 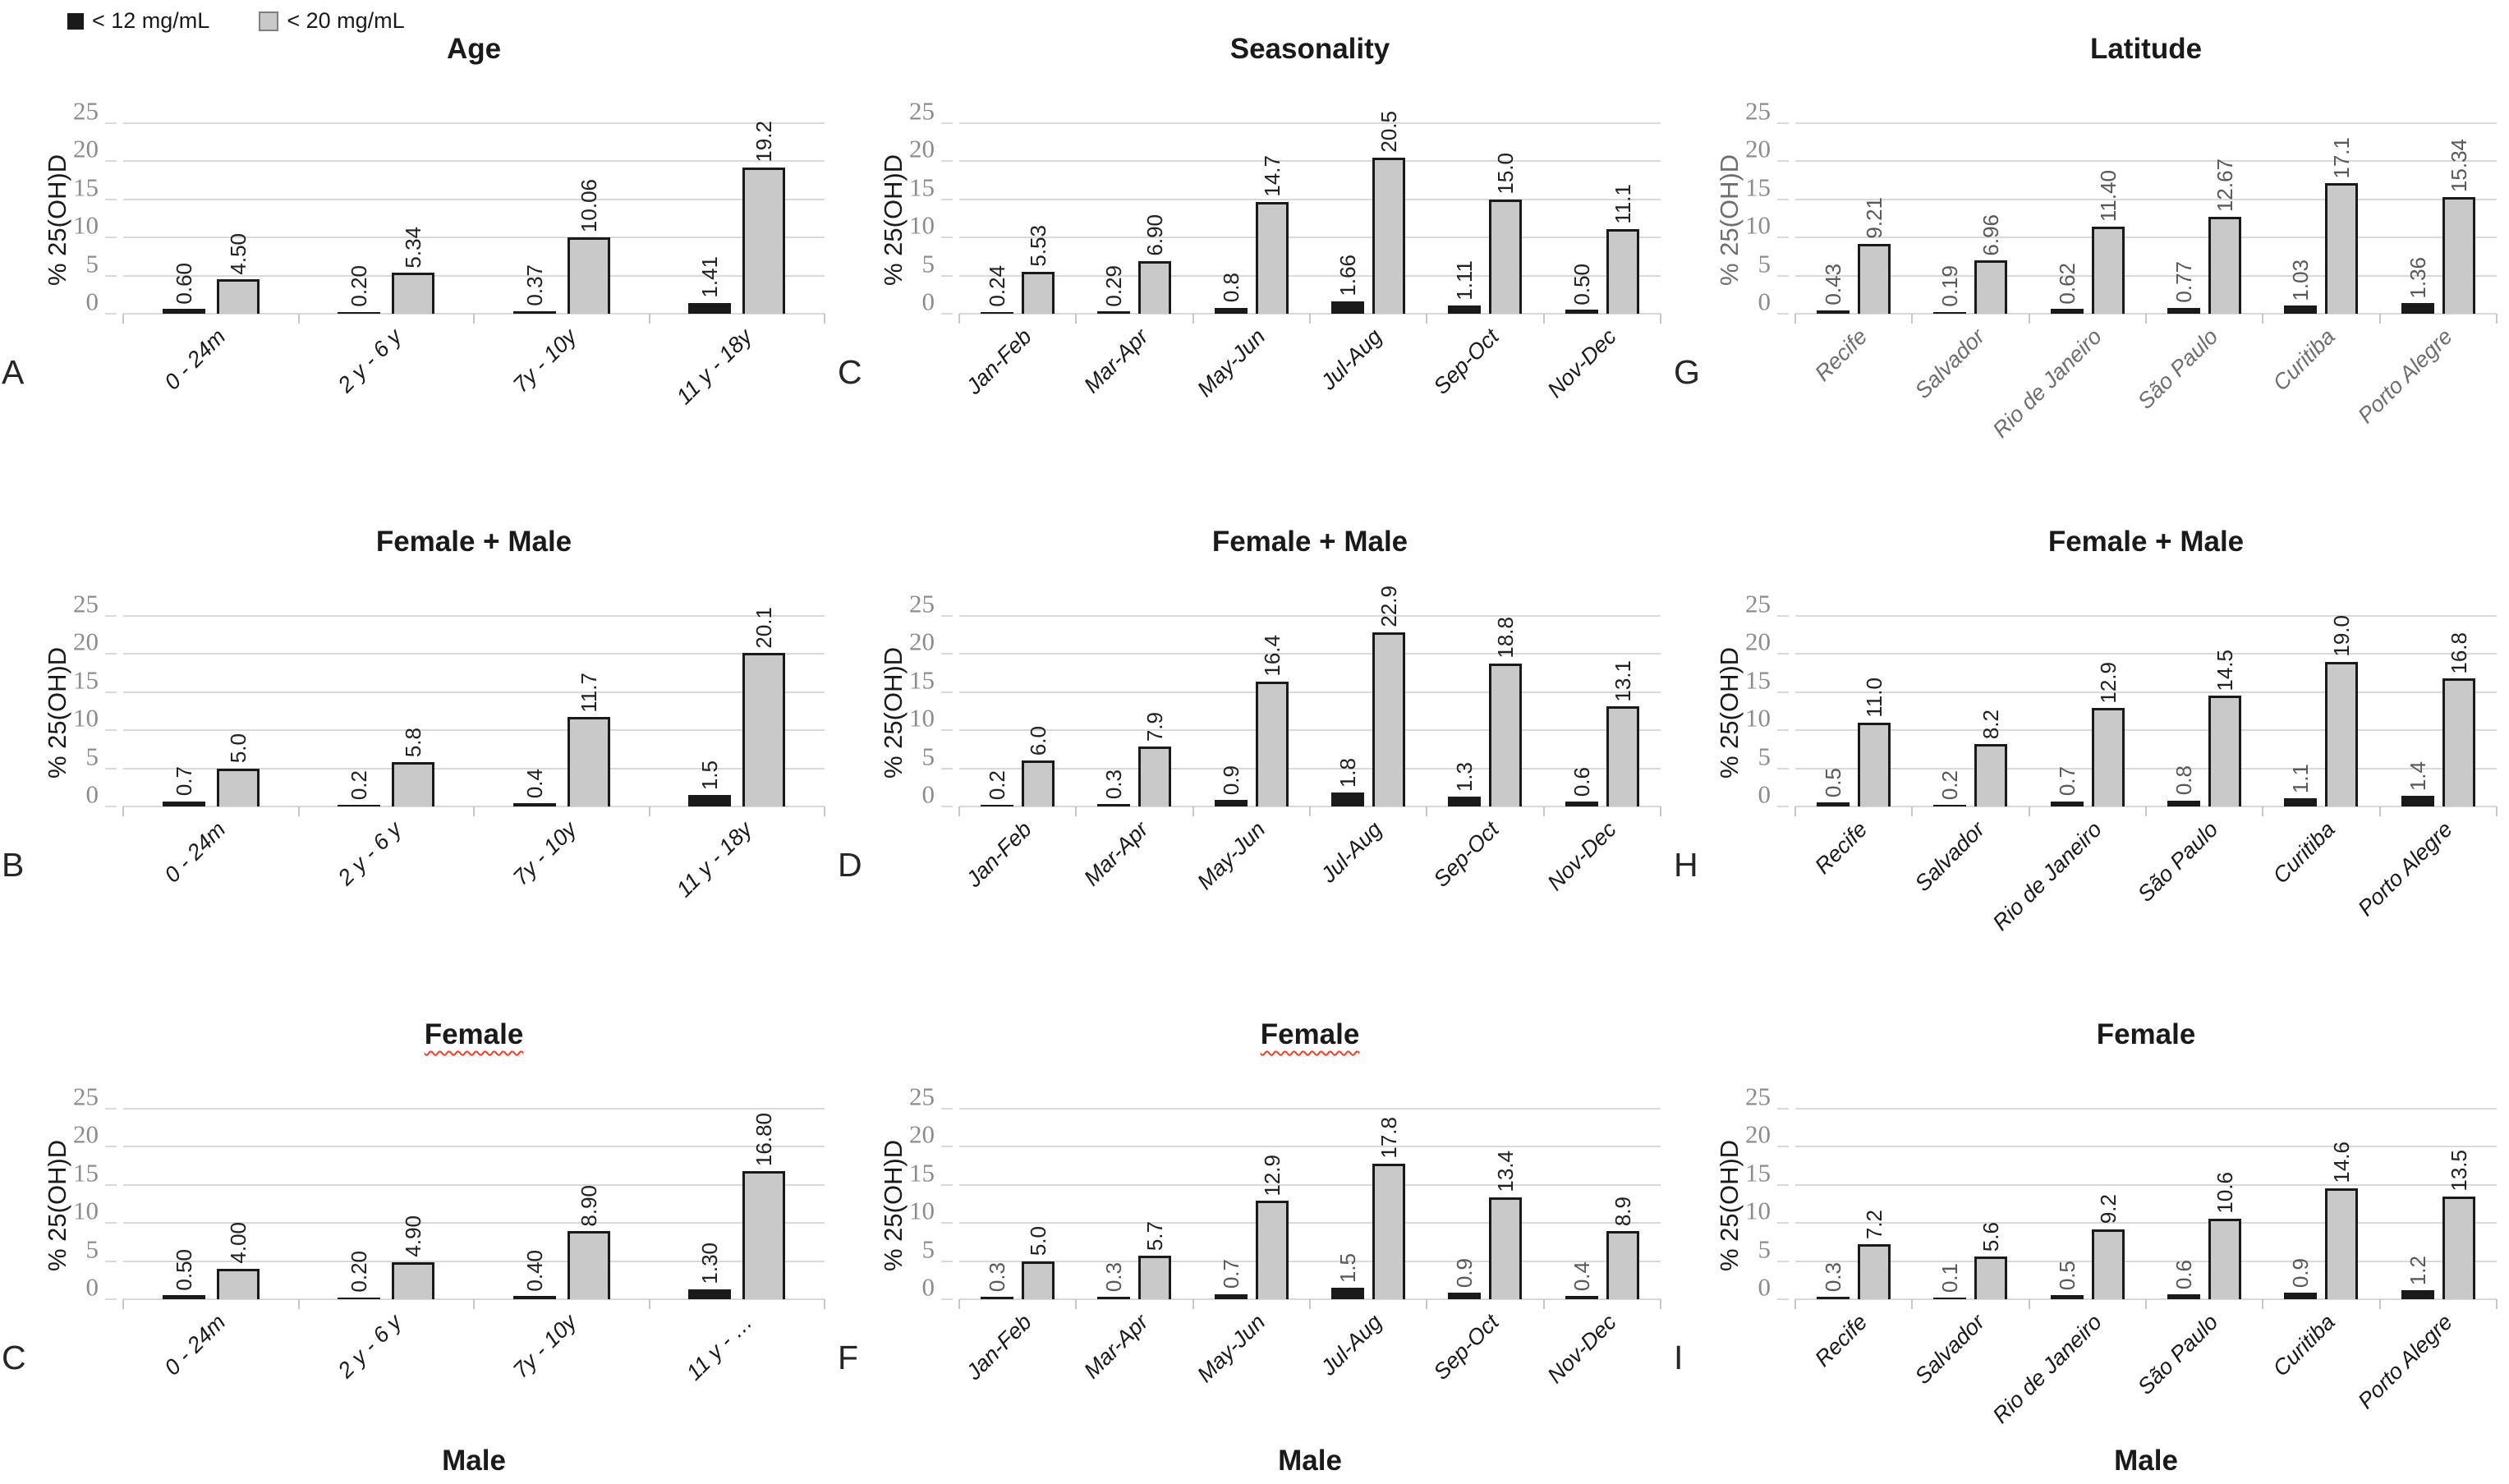 I want to click on category-slot: 2 y - 6 y, so click(x=387, y=1383).